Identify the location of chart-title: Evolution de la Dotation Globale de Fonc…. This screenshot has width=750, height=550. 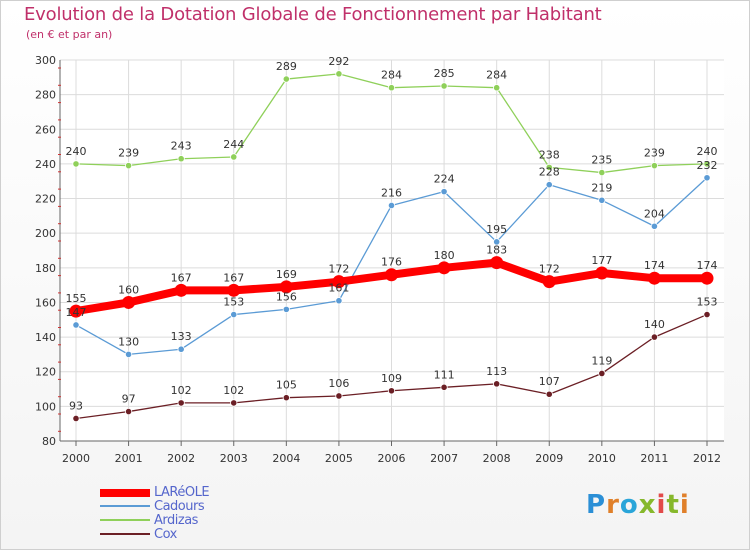
(313, 14).